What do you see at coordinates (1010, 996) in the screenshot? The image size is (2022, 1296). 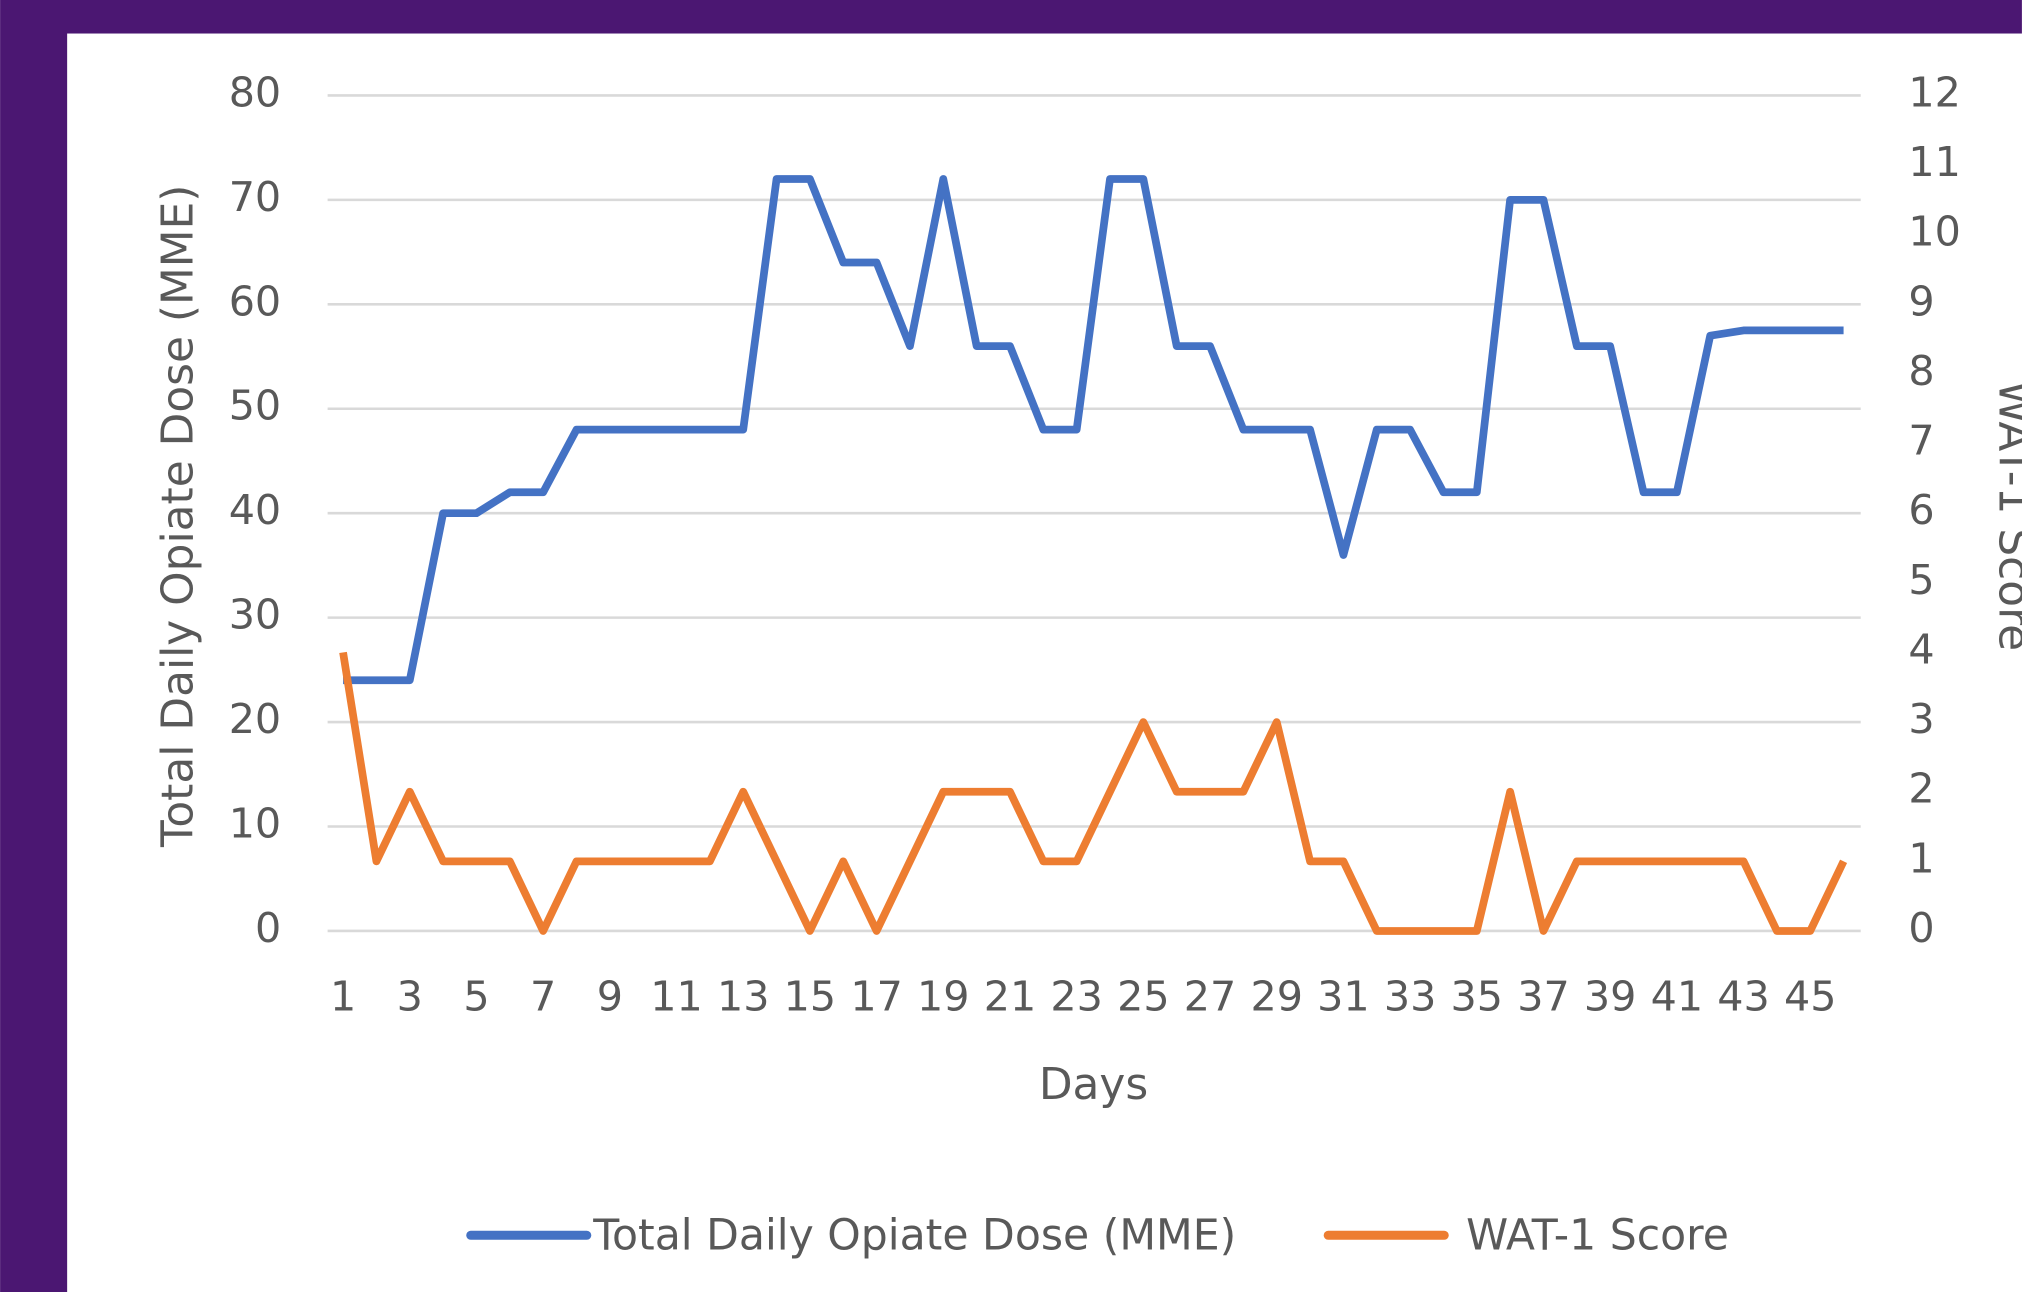 I see `x-tick-label: 21` at bounding box center [1010, 996].